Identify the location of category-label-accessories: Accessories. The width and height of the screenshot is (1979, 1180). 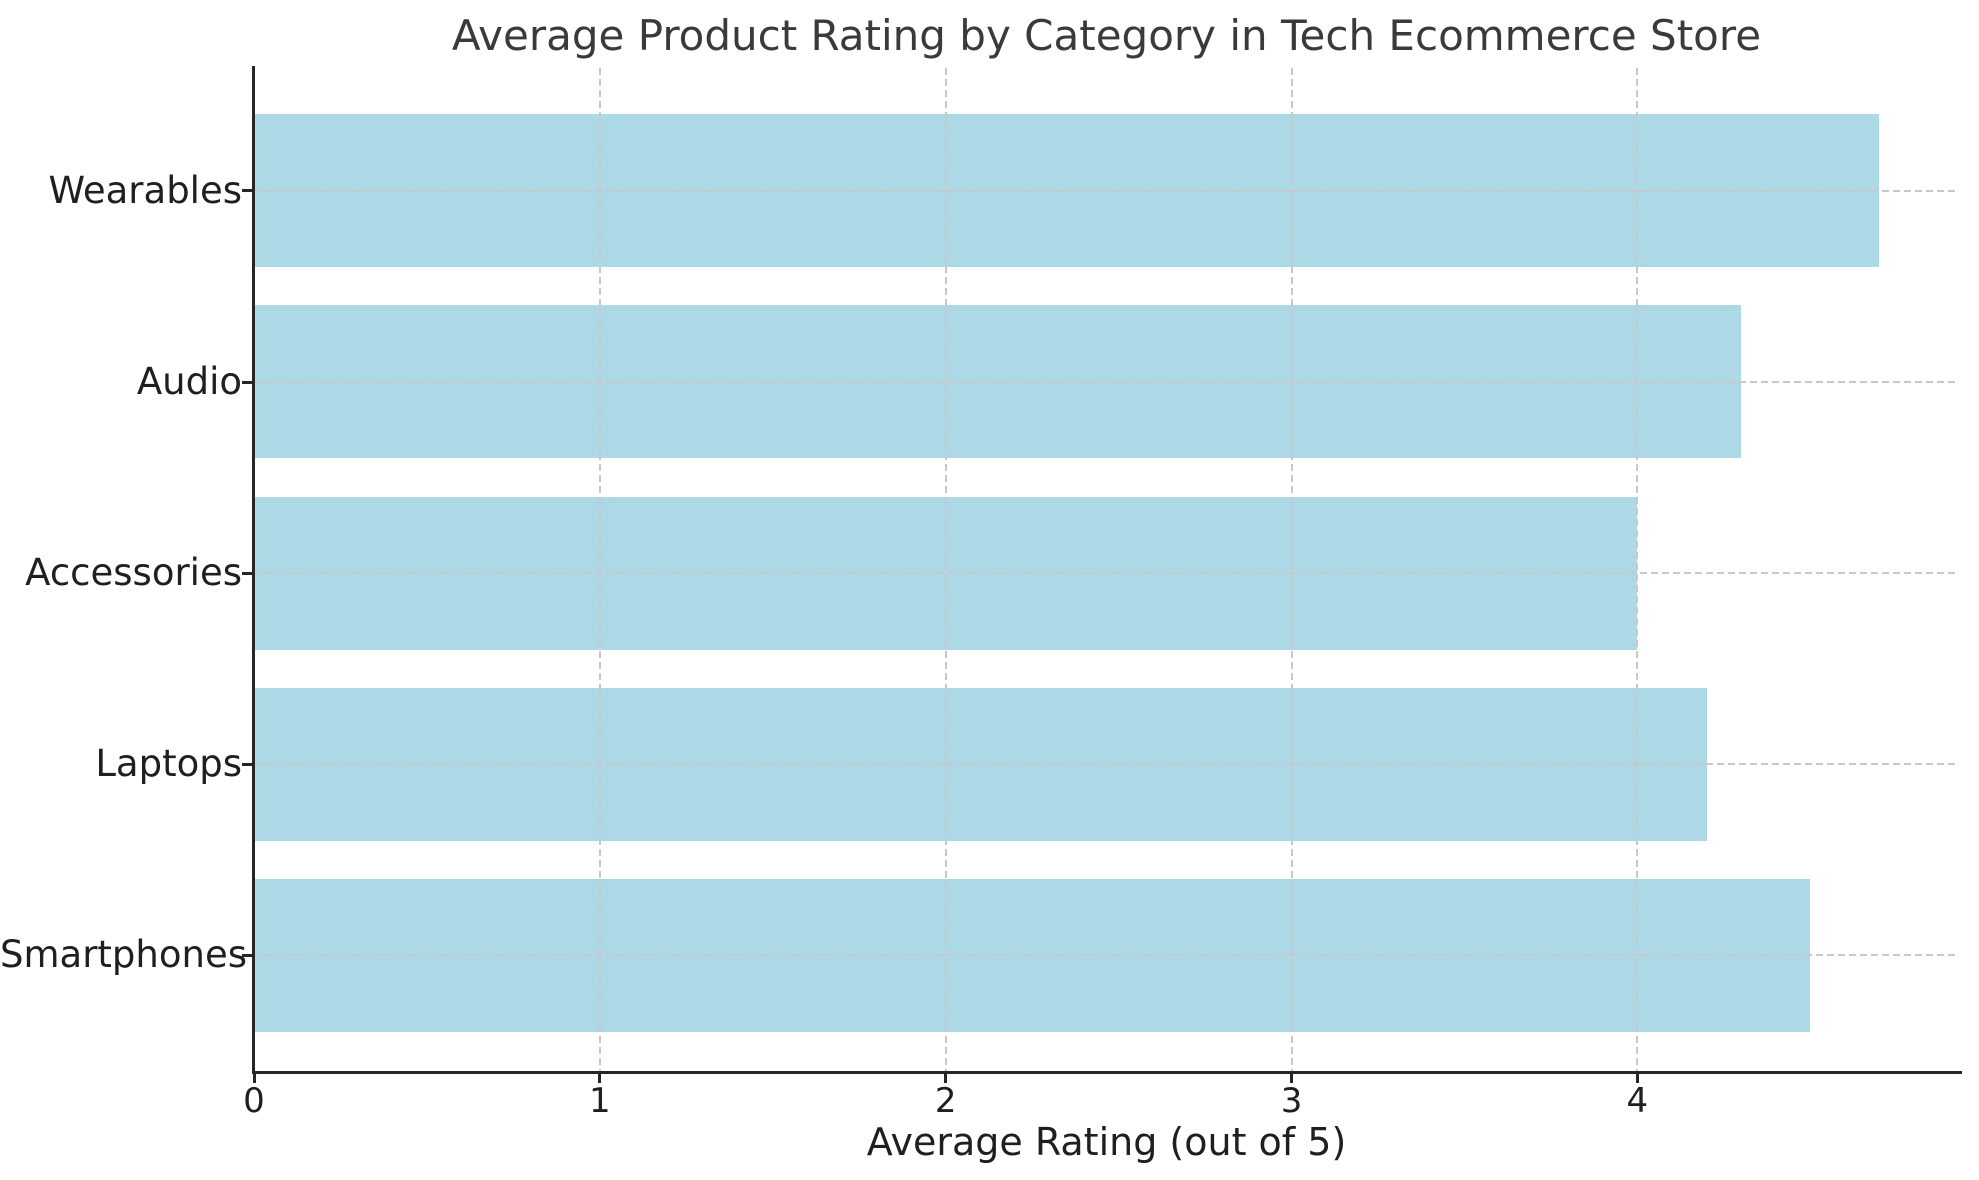
(133, 572).